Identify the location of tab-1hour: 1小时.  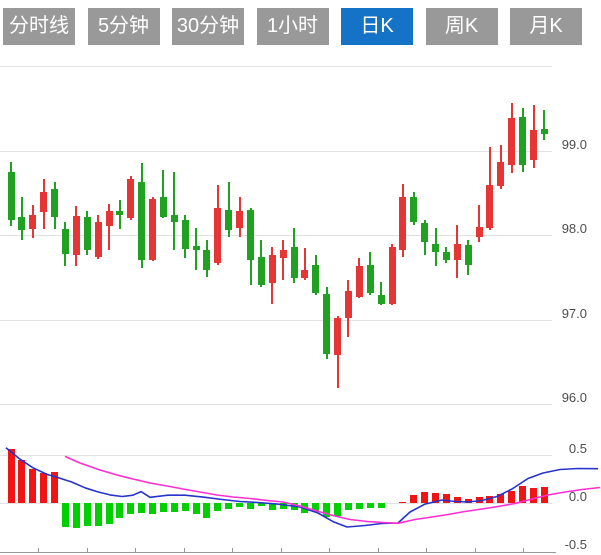
(292, 26).